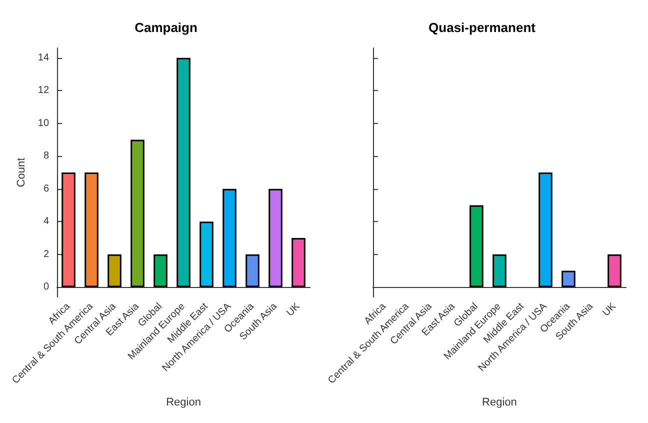 This screenshot has height=423, width=648. Describe the element at coordinates (46, 287) in the screenshot. I see `y-tick-label: 0` at that location.